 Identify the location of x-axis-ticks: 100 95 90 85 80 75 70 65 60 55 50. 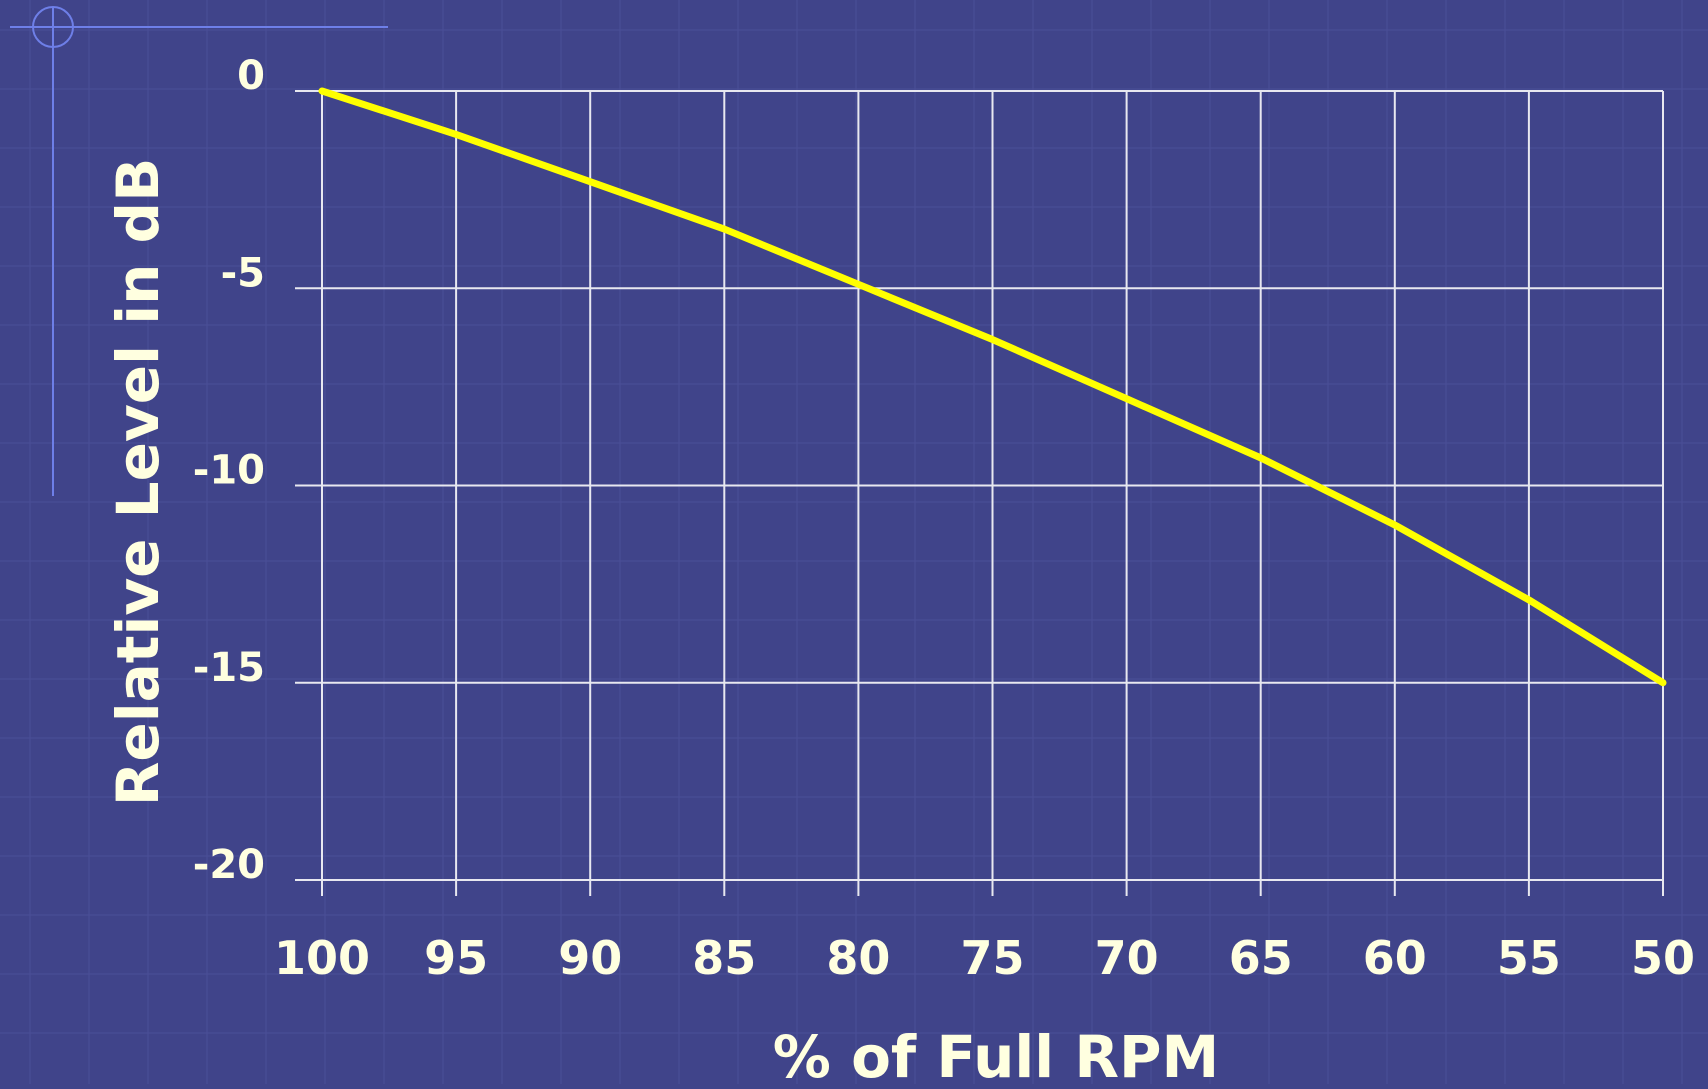
(984, 958).